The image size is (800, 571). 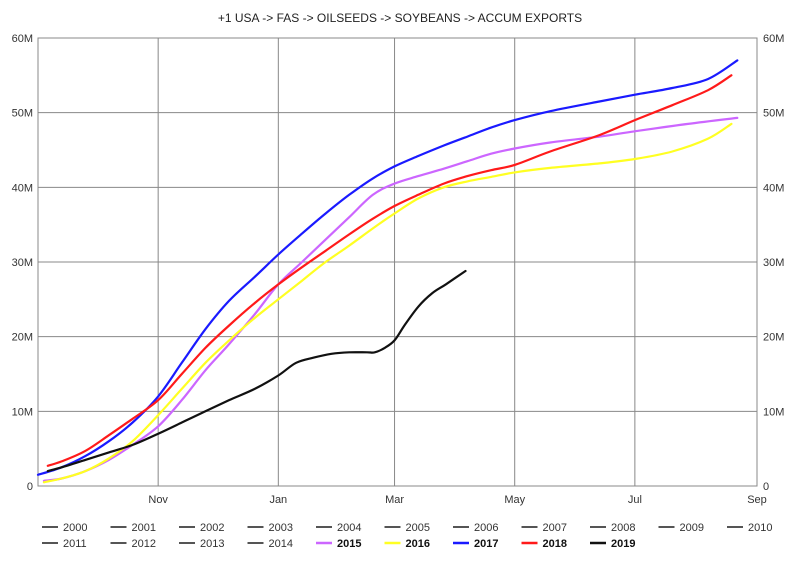 What do you see at coordinates (555, 544) in the screenshot?
I see `legend-label: 2018` at bounding box center [555, 544].